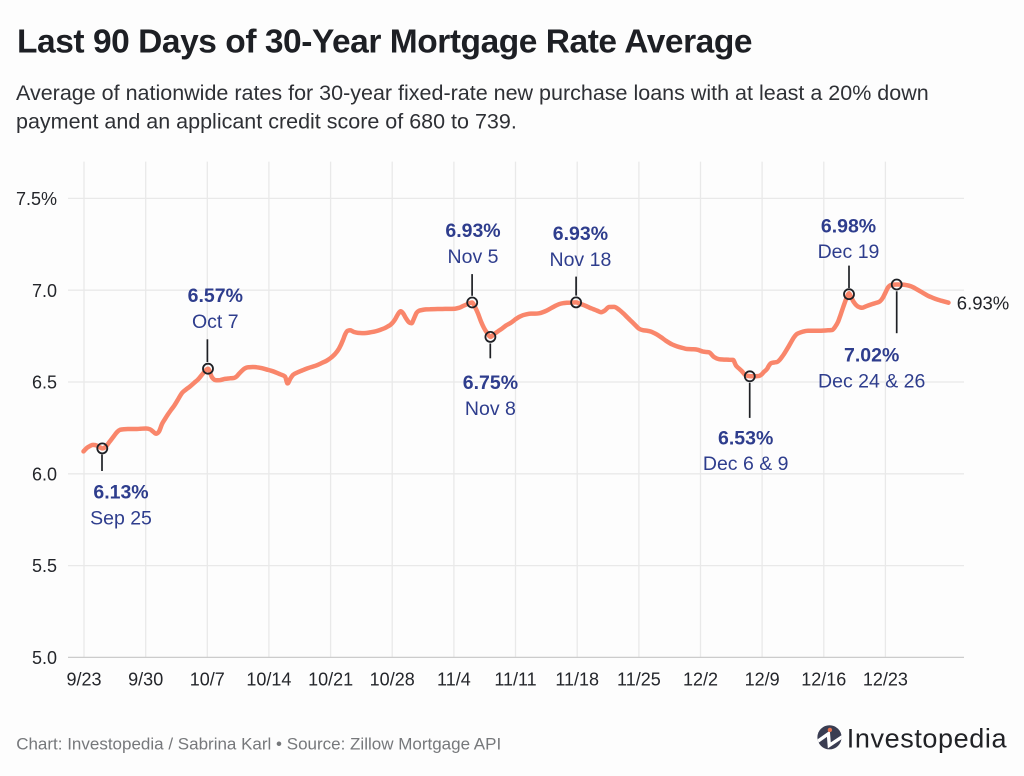 Image resolution: width=1024 pixels, height=776 pixels. What do you see at coordinates (746, 464) in the screenshot?
I see `svg-text: Dec 6 & 9` at bounding box center [746, 464].